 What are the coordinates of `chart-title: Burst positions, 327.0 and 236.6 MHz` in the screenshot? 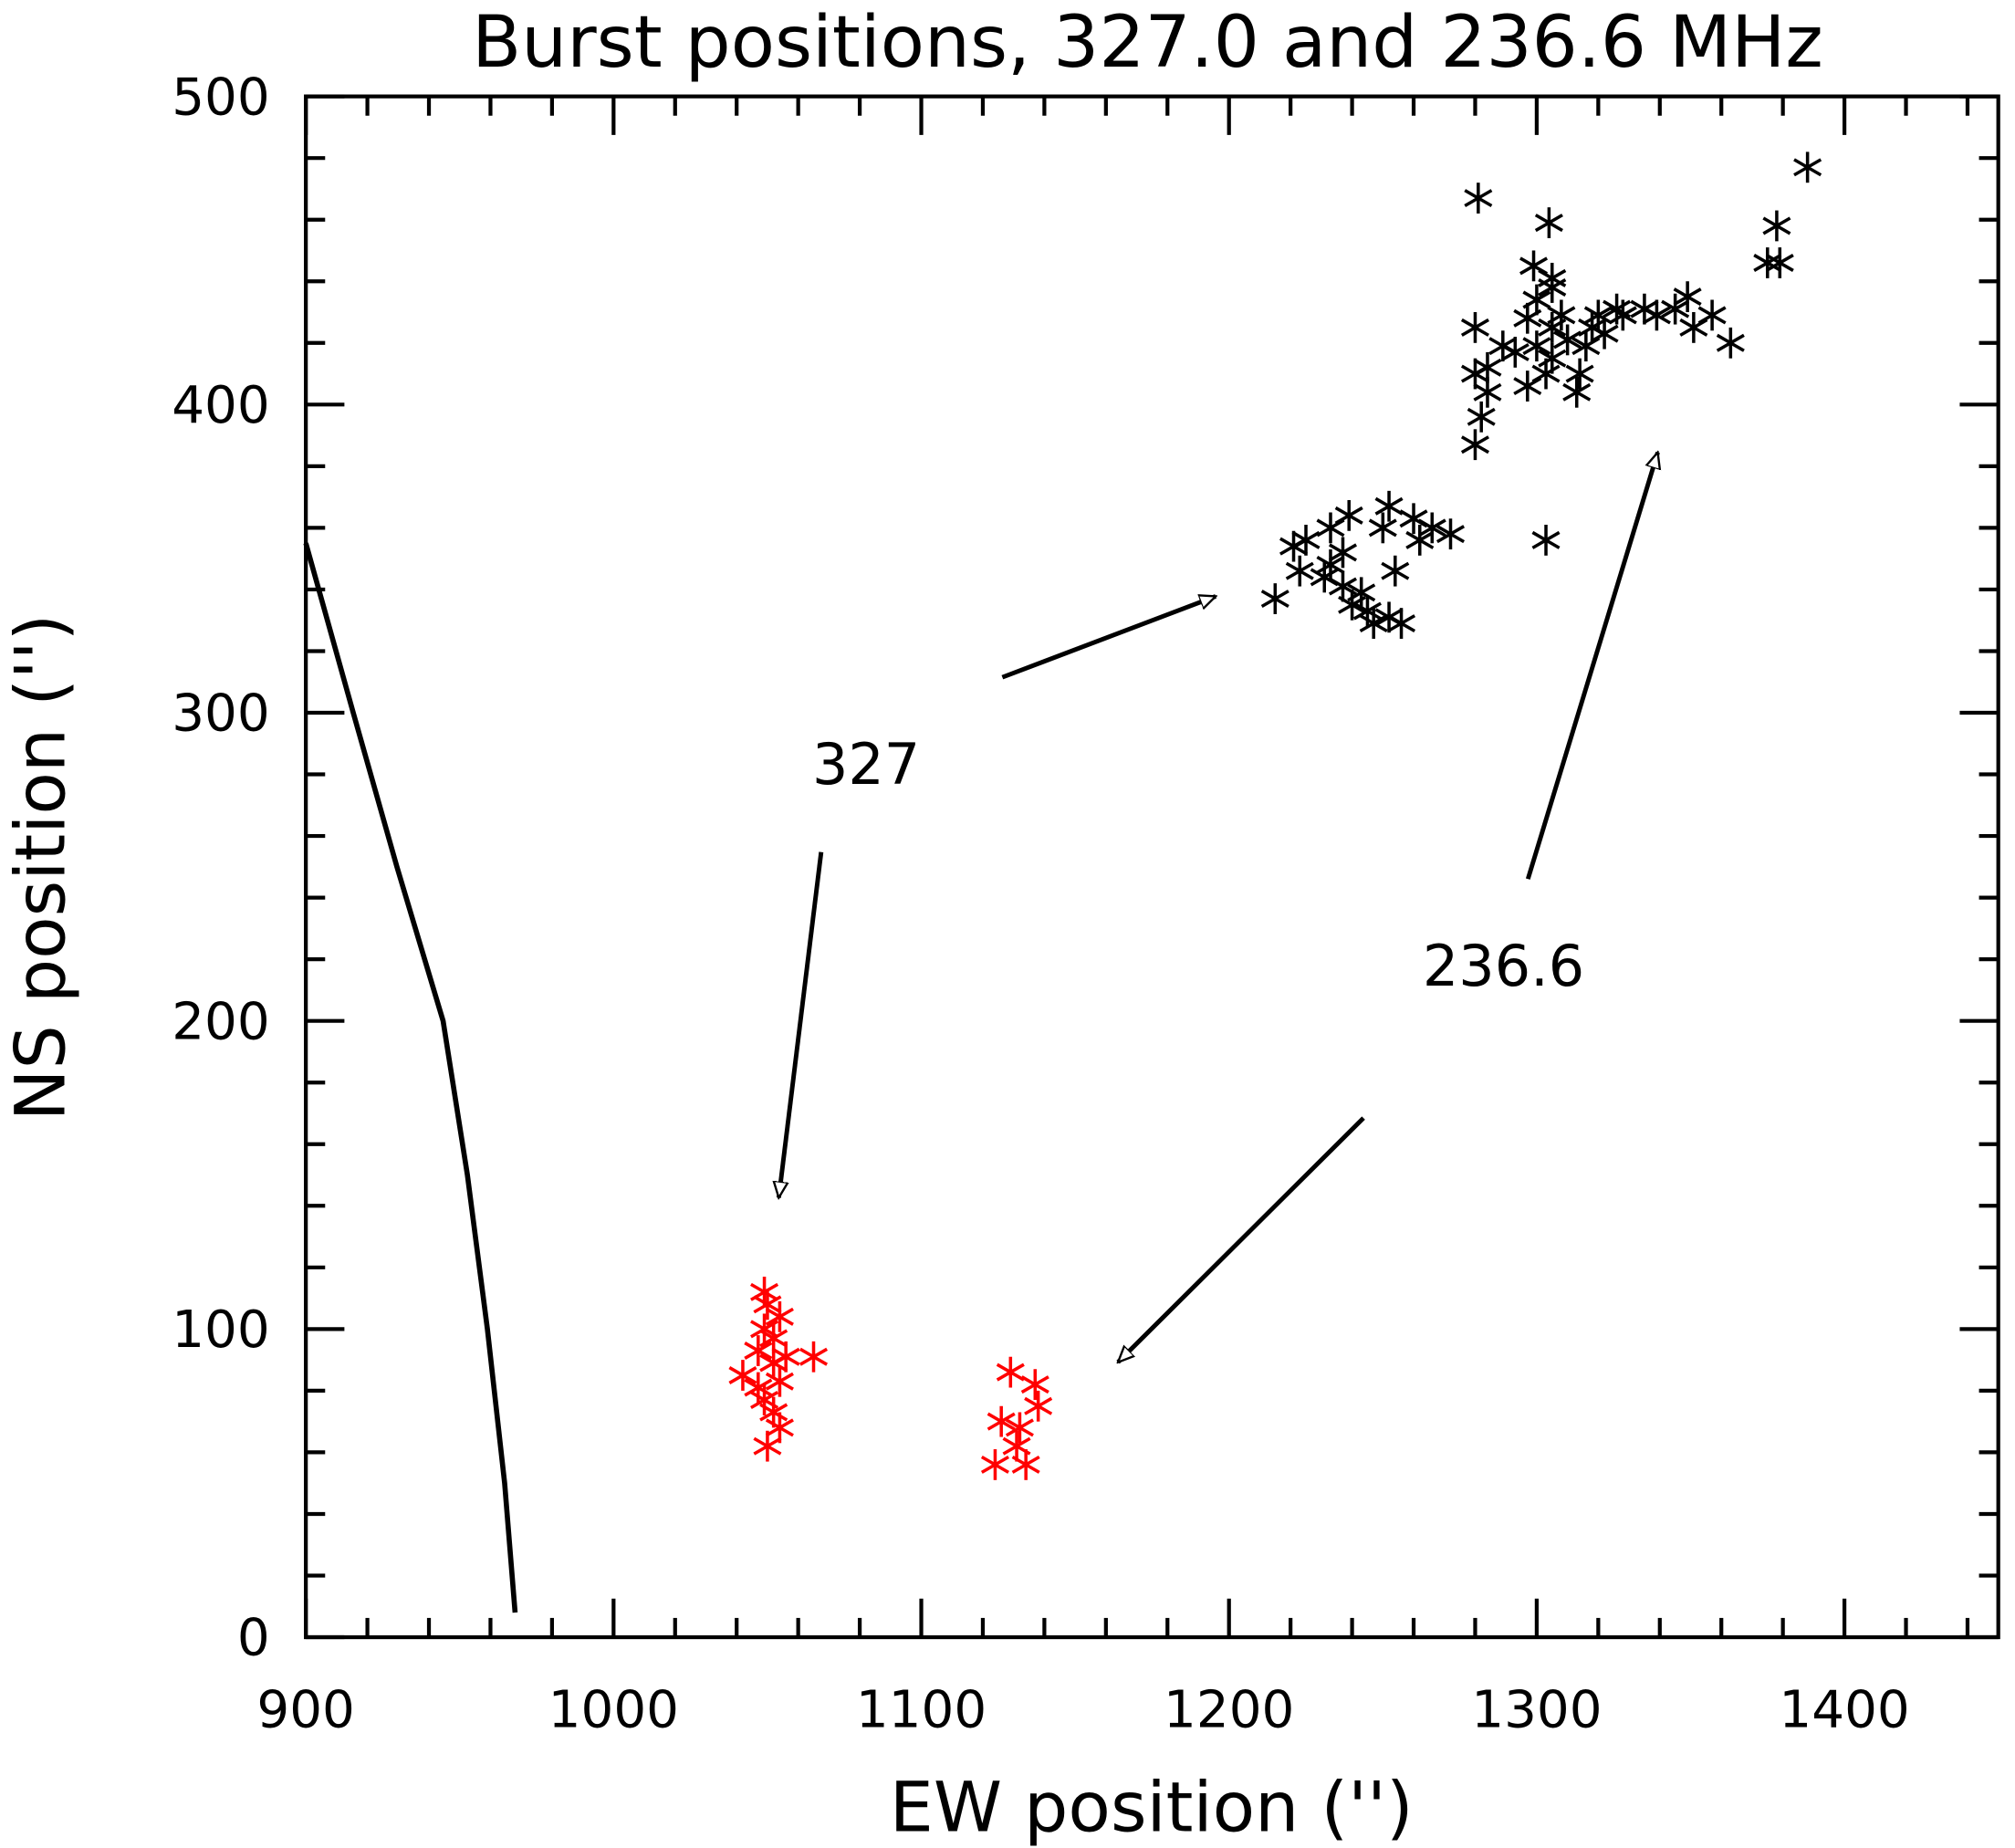 It's located at (1147, 42).